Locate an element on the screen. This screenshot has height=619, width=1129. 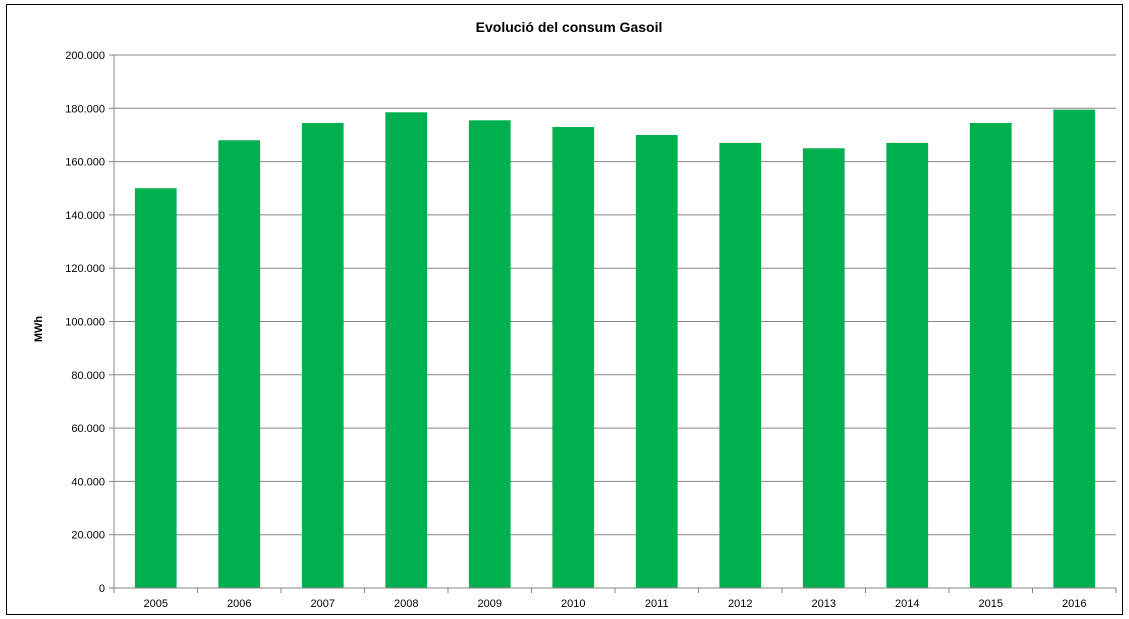
x-tick-label: 2009 is located at coordinates (490, 604).